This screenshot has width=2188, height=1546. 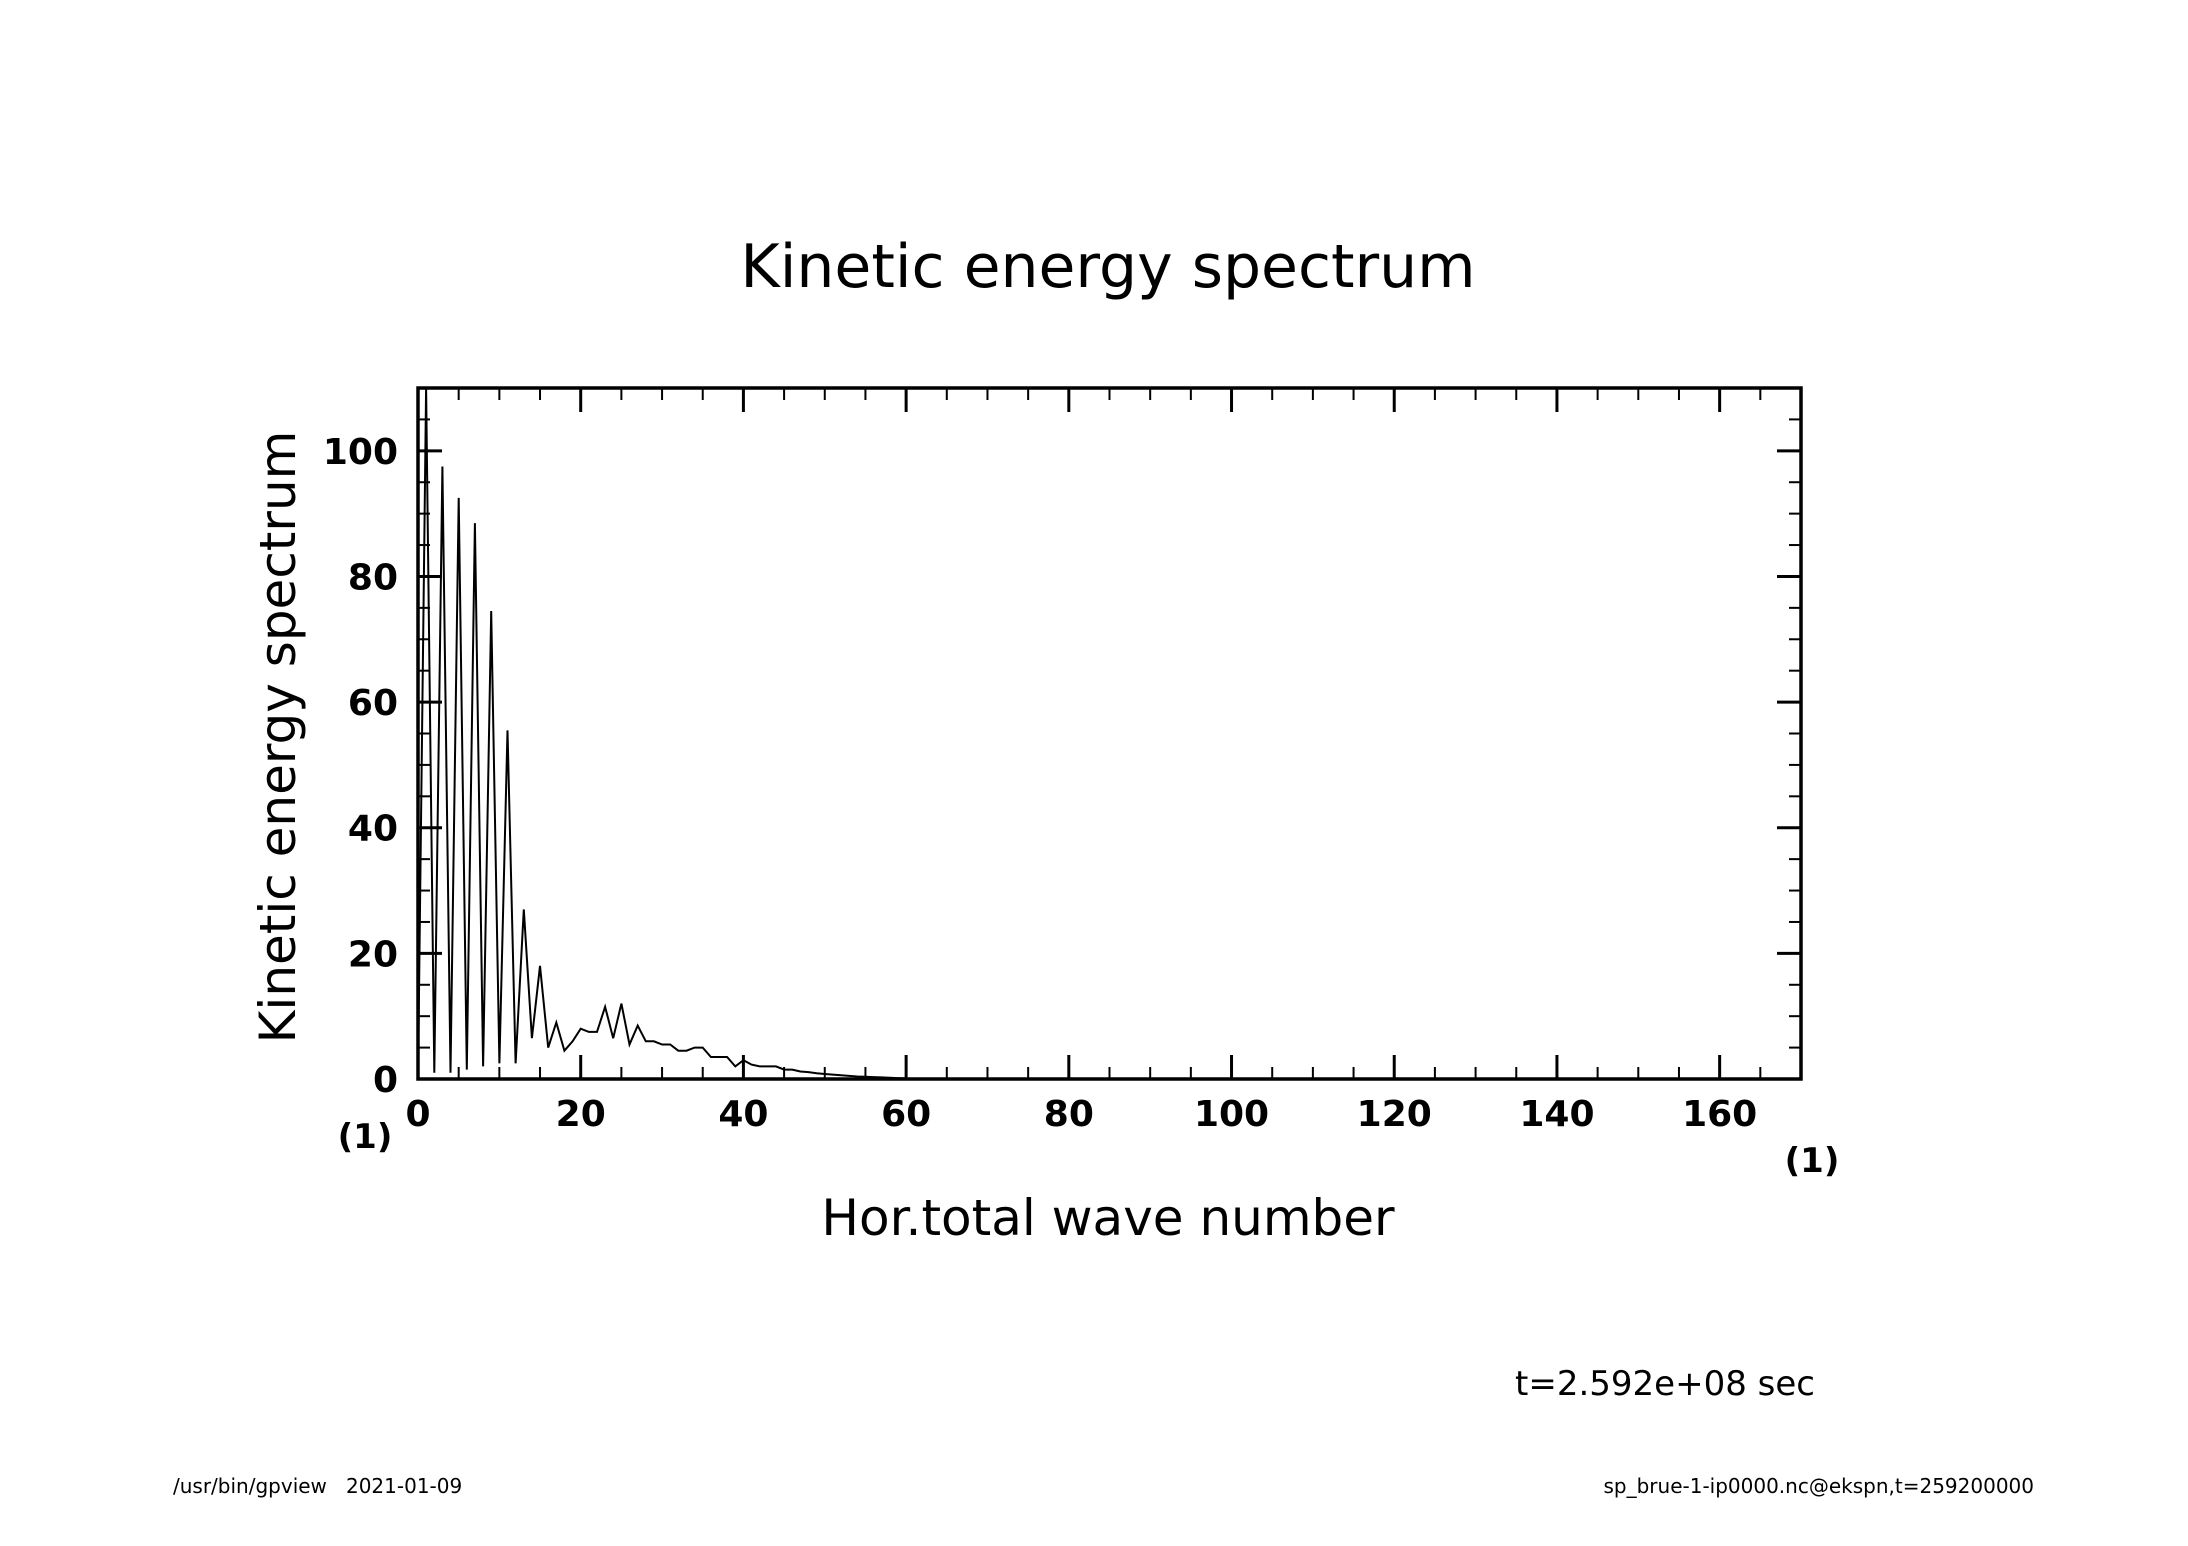 What do you see at coordinates (743, 1114) in the screenshot?
I see `x-tick-label: 40` at bounding box center [743, 1114].